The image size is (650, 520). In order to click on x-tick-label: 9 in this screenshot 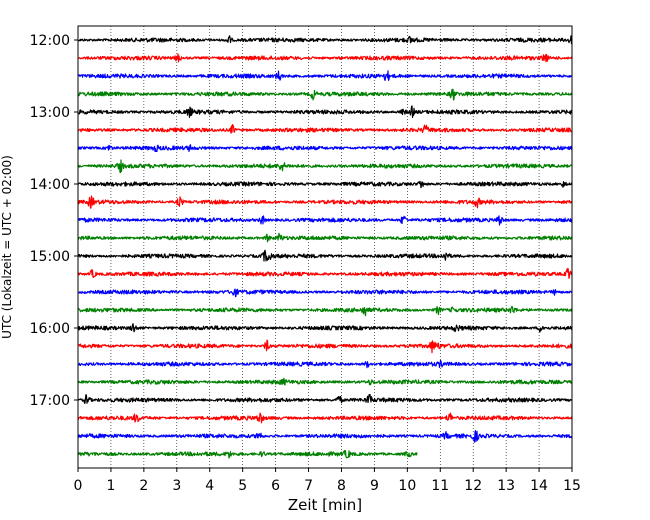, I will do `click(374, 486)`.